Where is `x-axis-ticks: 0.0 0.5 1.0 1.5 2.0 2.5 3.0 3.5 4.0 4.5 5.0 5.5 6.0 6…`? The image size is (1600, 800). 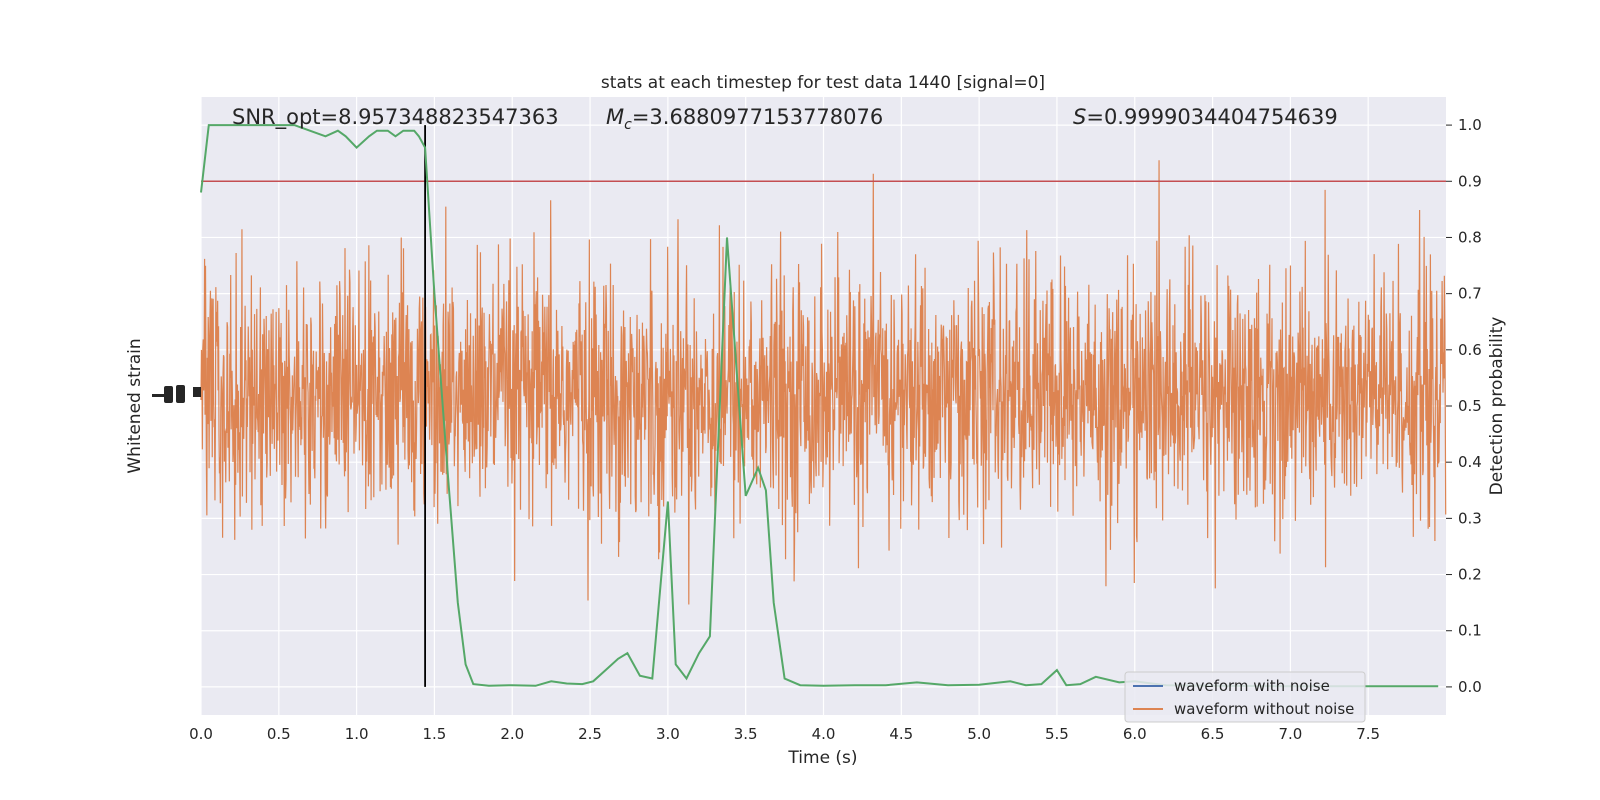 x-axis-ticks: 0.0 0.5 1.0 1.5 2.0 2.5 3.0 3.5 4.0 4.5 5.0 5.5 6.0 6… is located at coordinates (784, 734).